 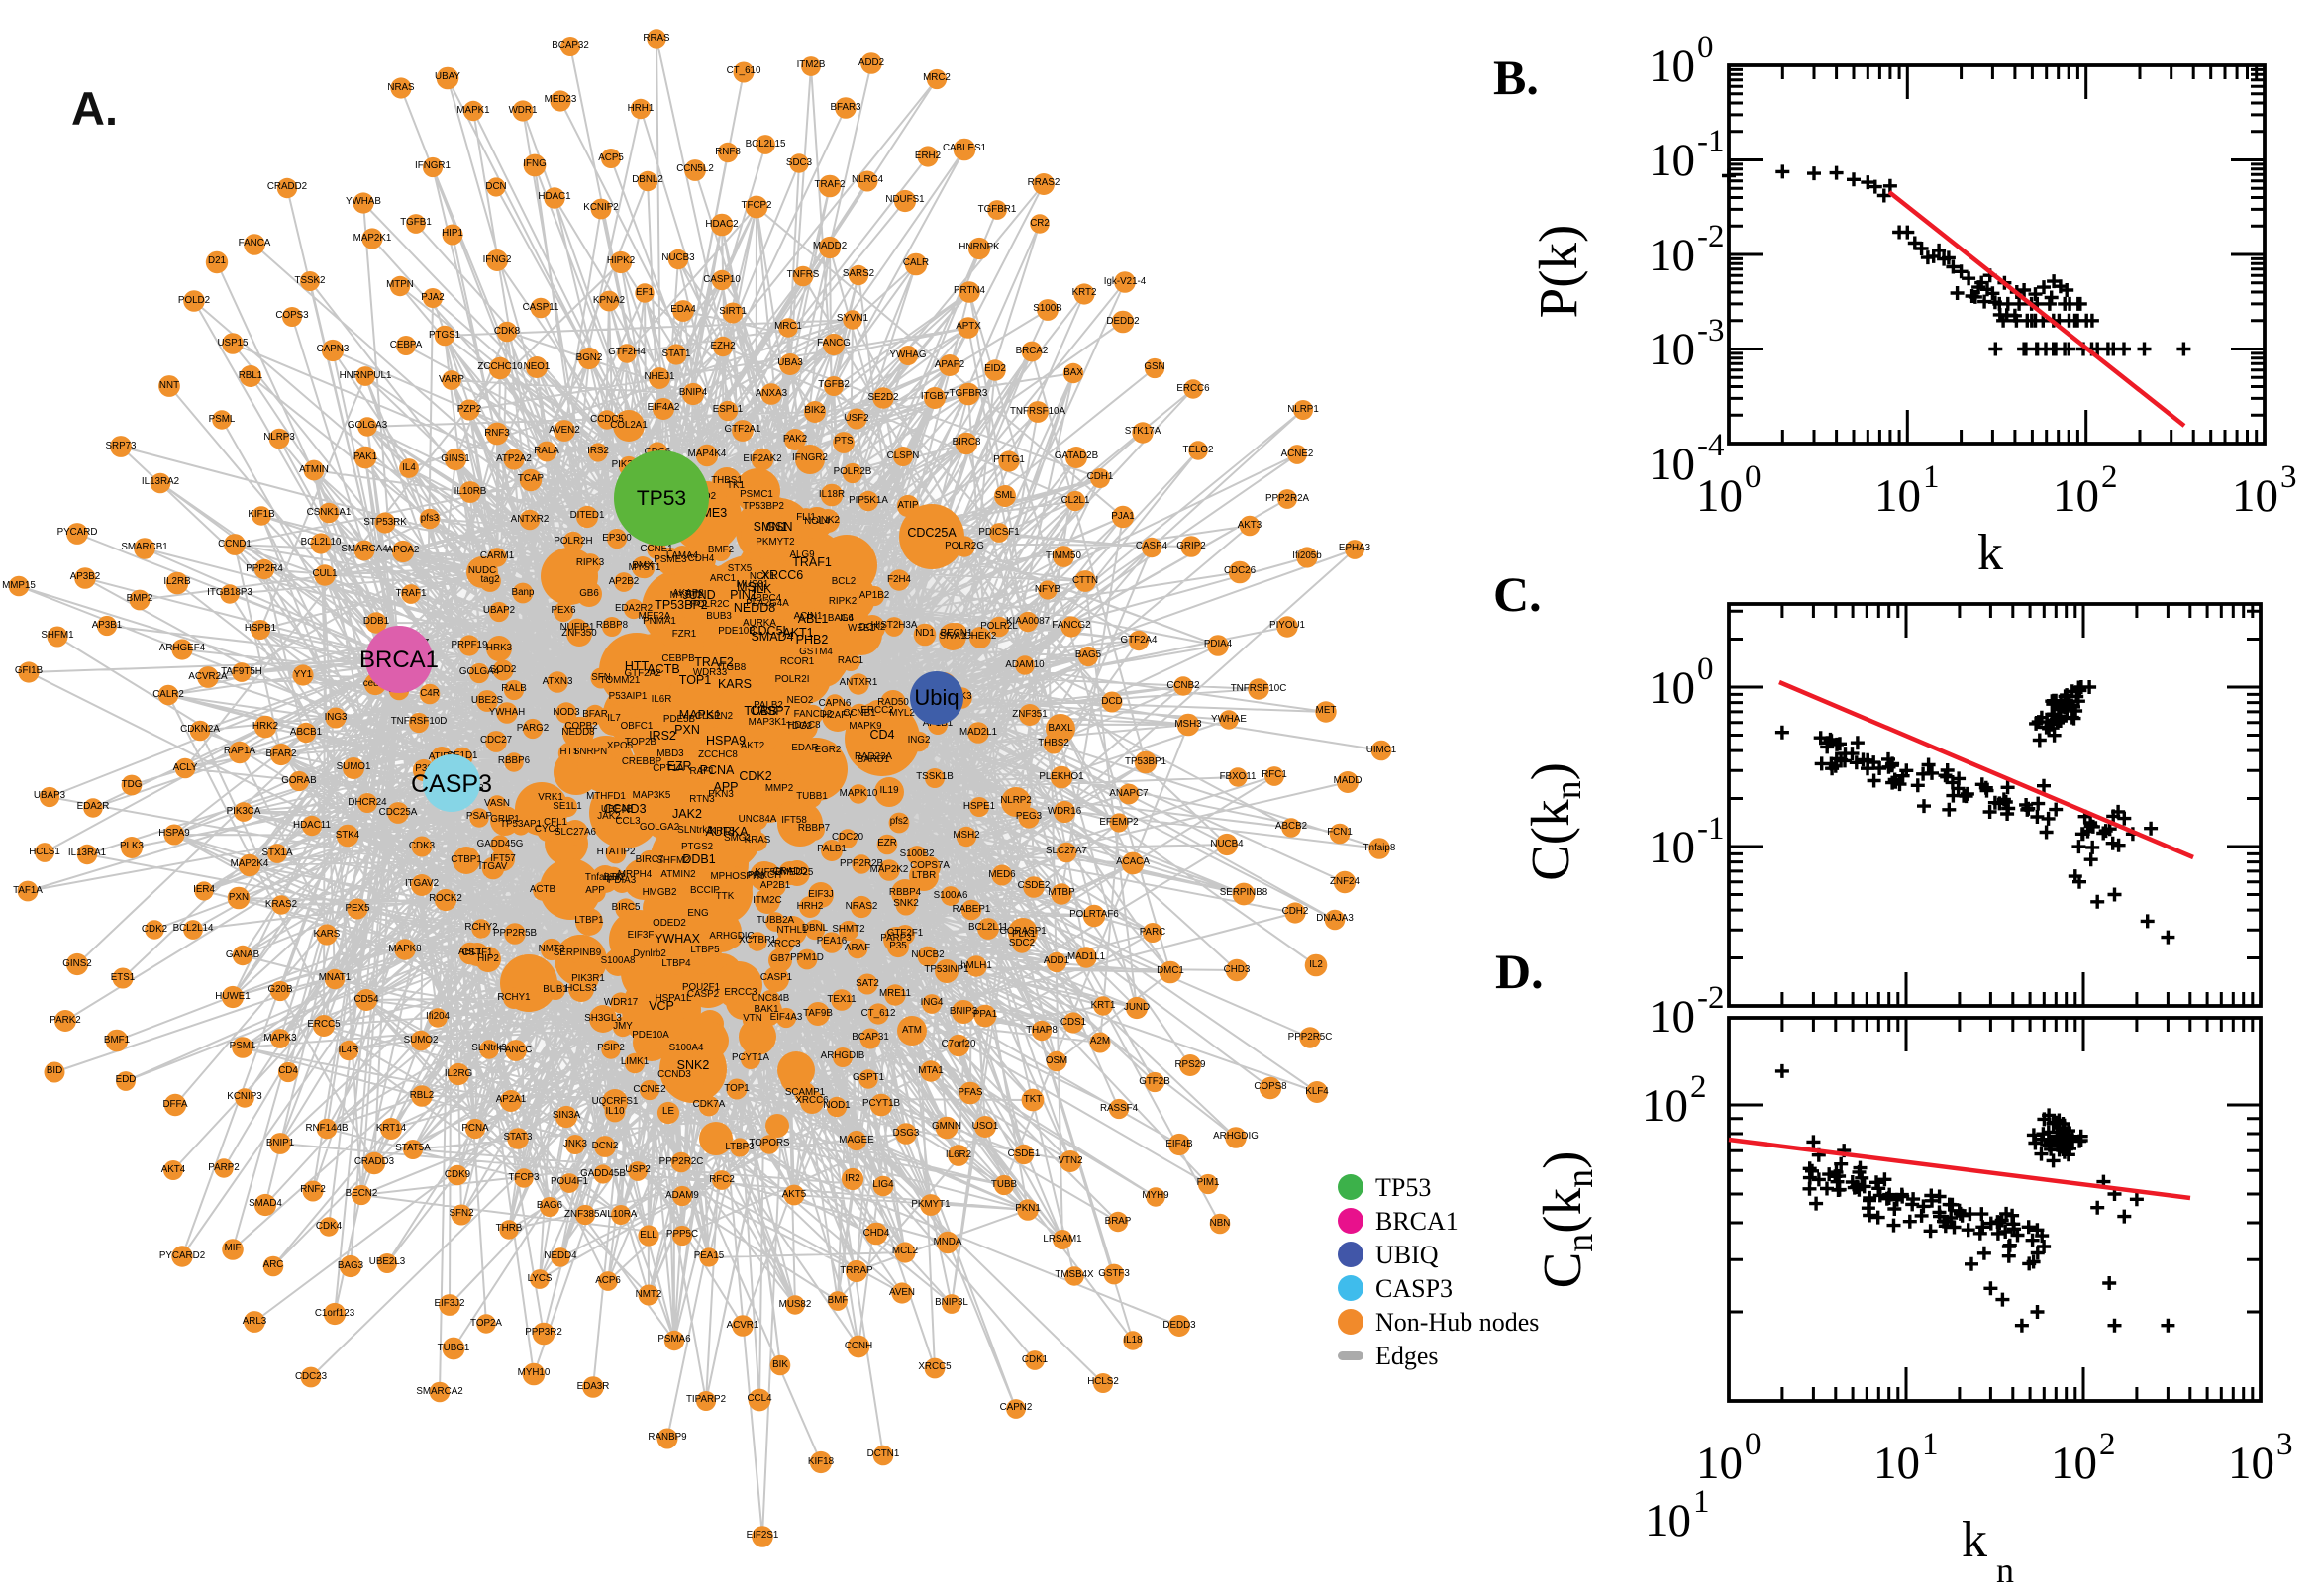 What do you see at coordinates (628, 696) in the screenshot?
I see `svg-text: P53AIP1` at bounding box center [628, 696].